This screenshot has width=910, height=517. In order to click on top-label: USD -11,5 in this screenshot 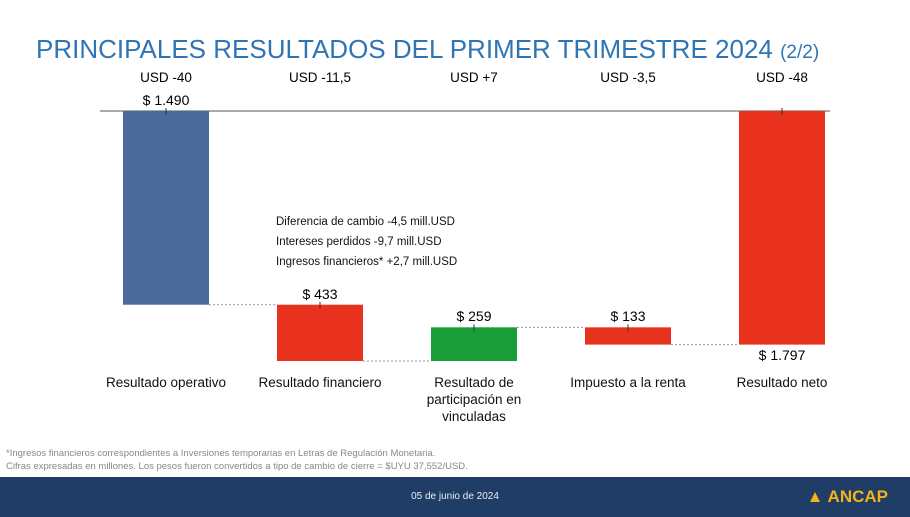, I will do `click(320, 77)`.